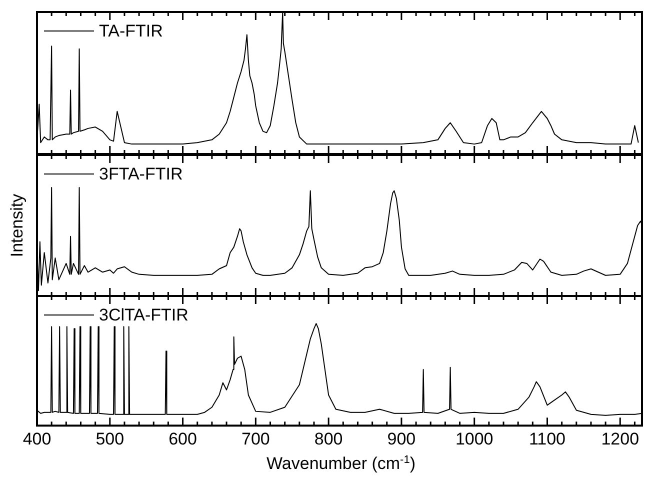 The height and width of the screenshot is (482, 645). Describe the element at coordinates (547, 438) in the screenshot. I see `x-tick-label: 1100` at that location.